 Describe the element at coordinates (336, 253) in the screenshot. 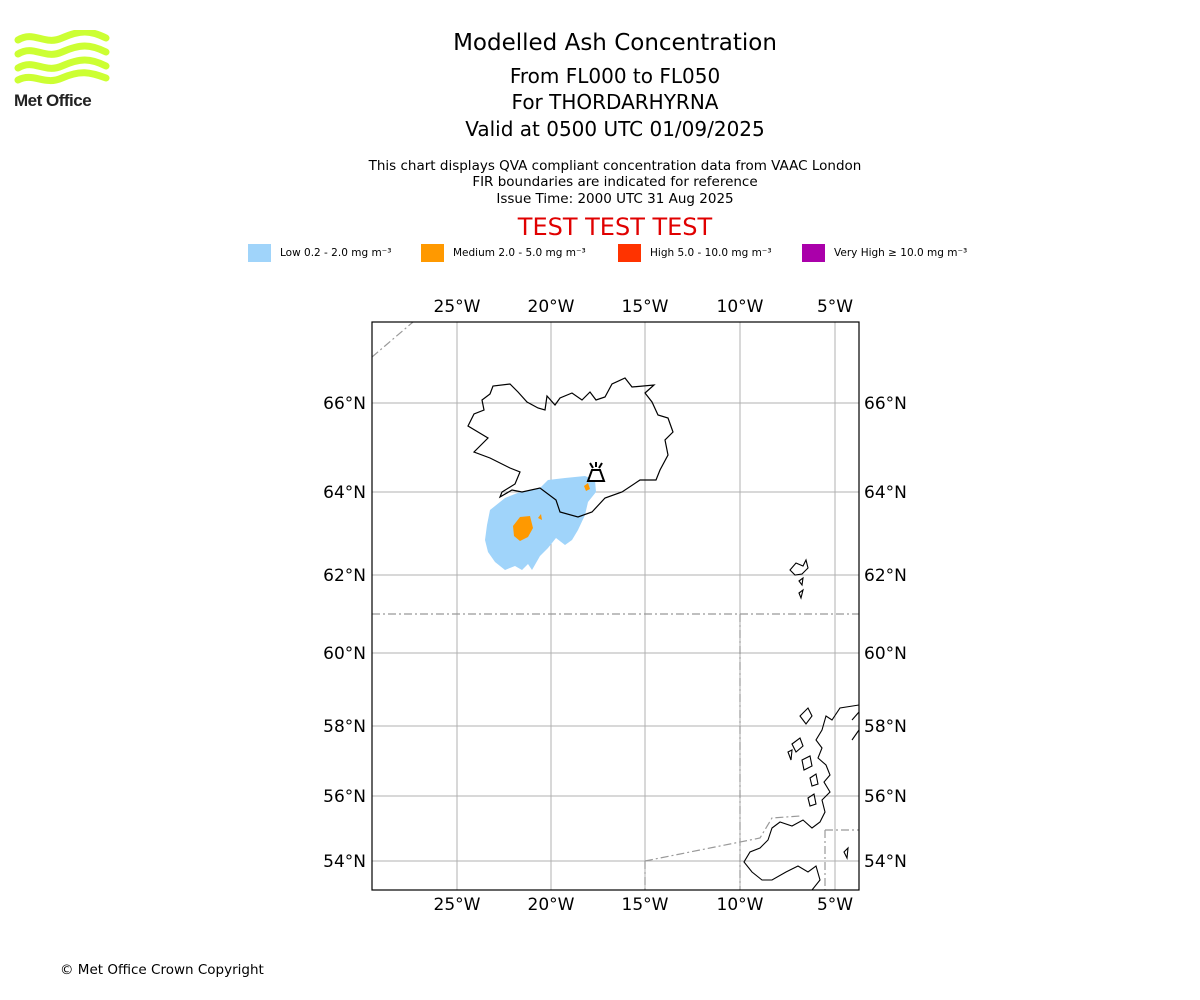

I see `legend-label-low: Low 0.2 - 2.0 mg m⁻³` at that location.